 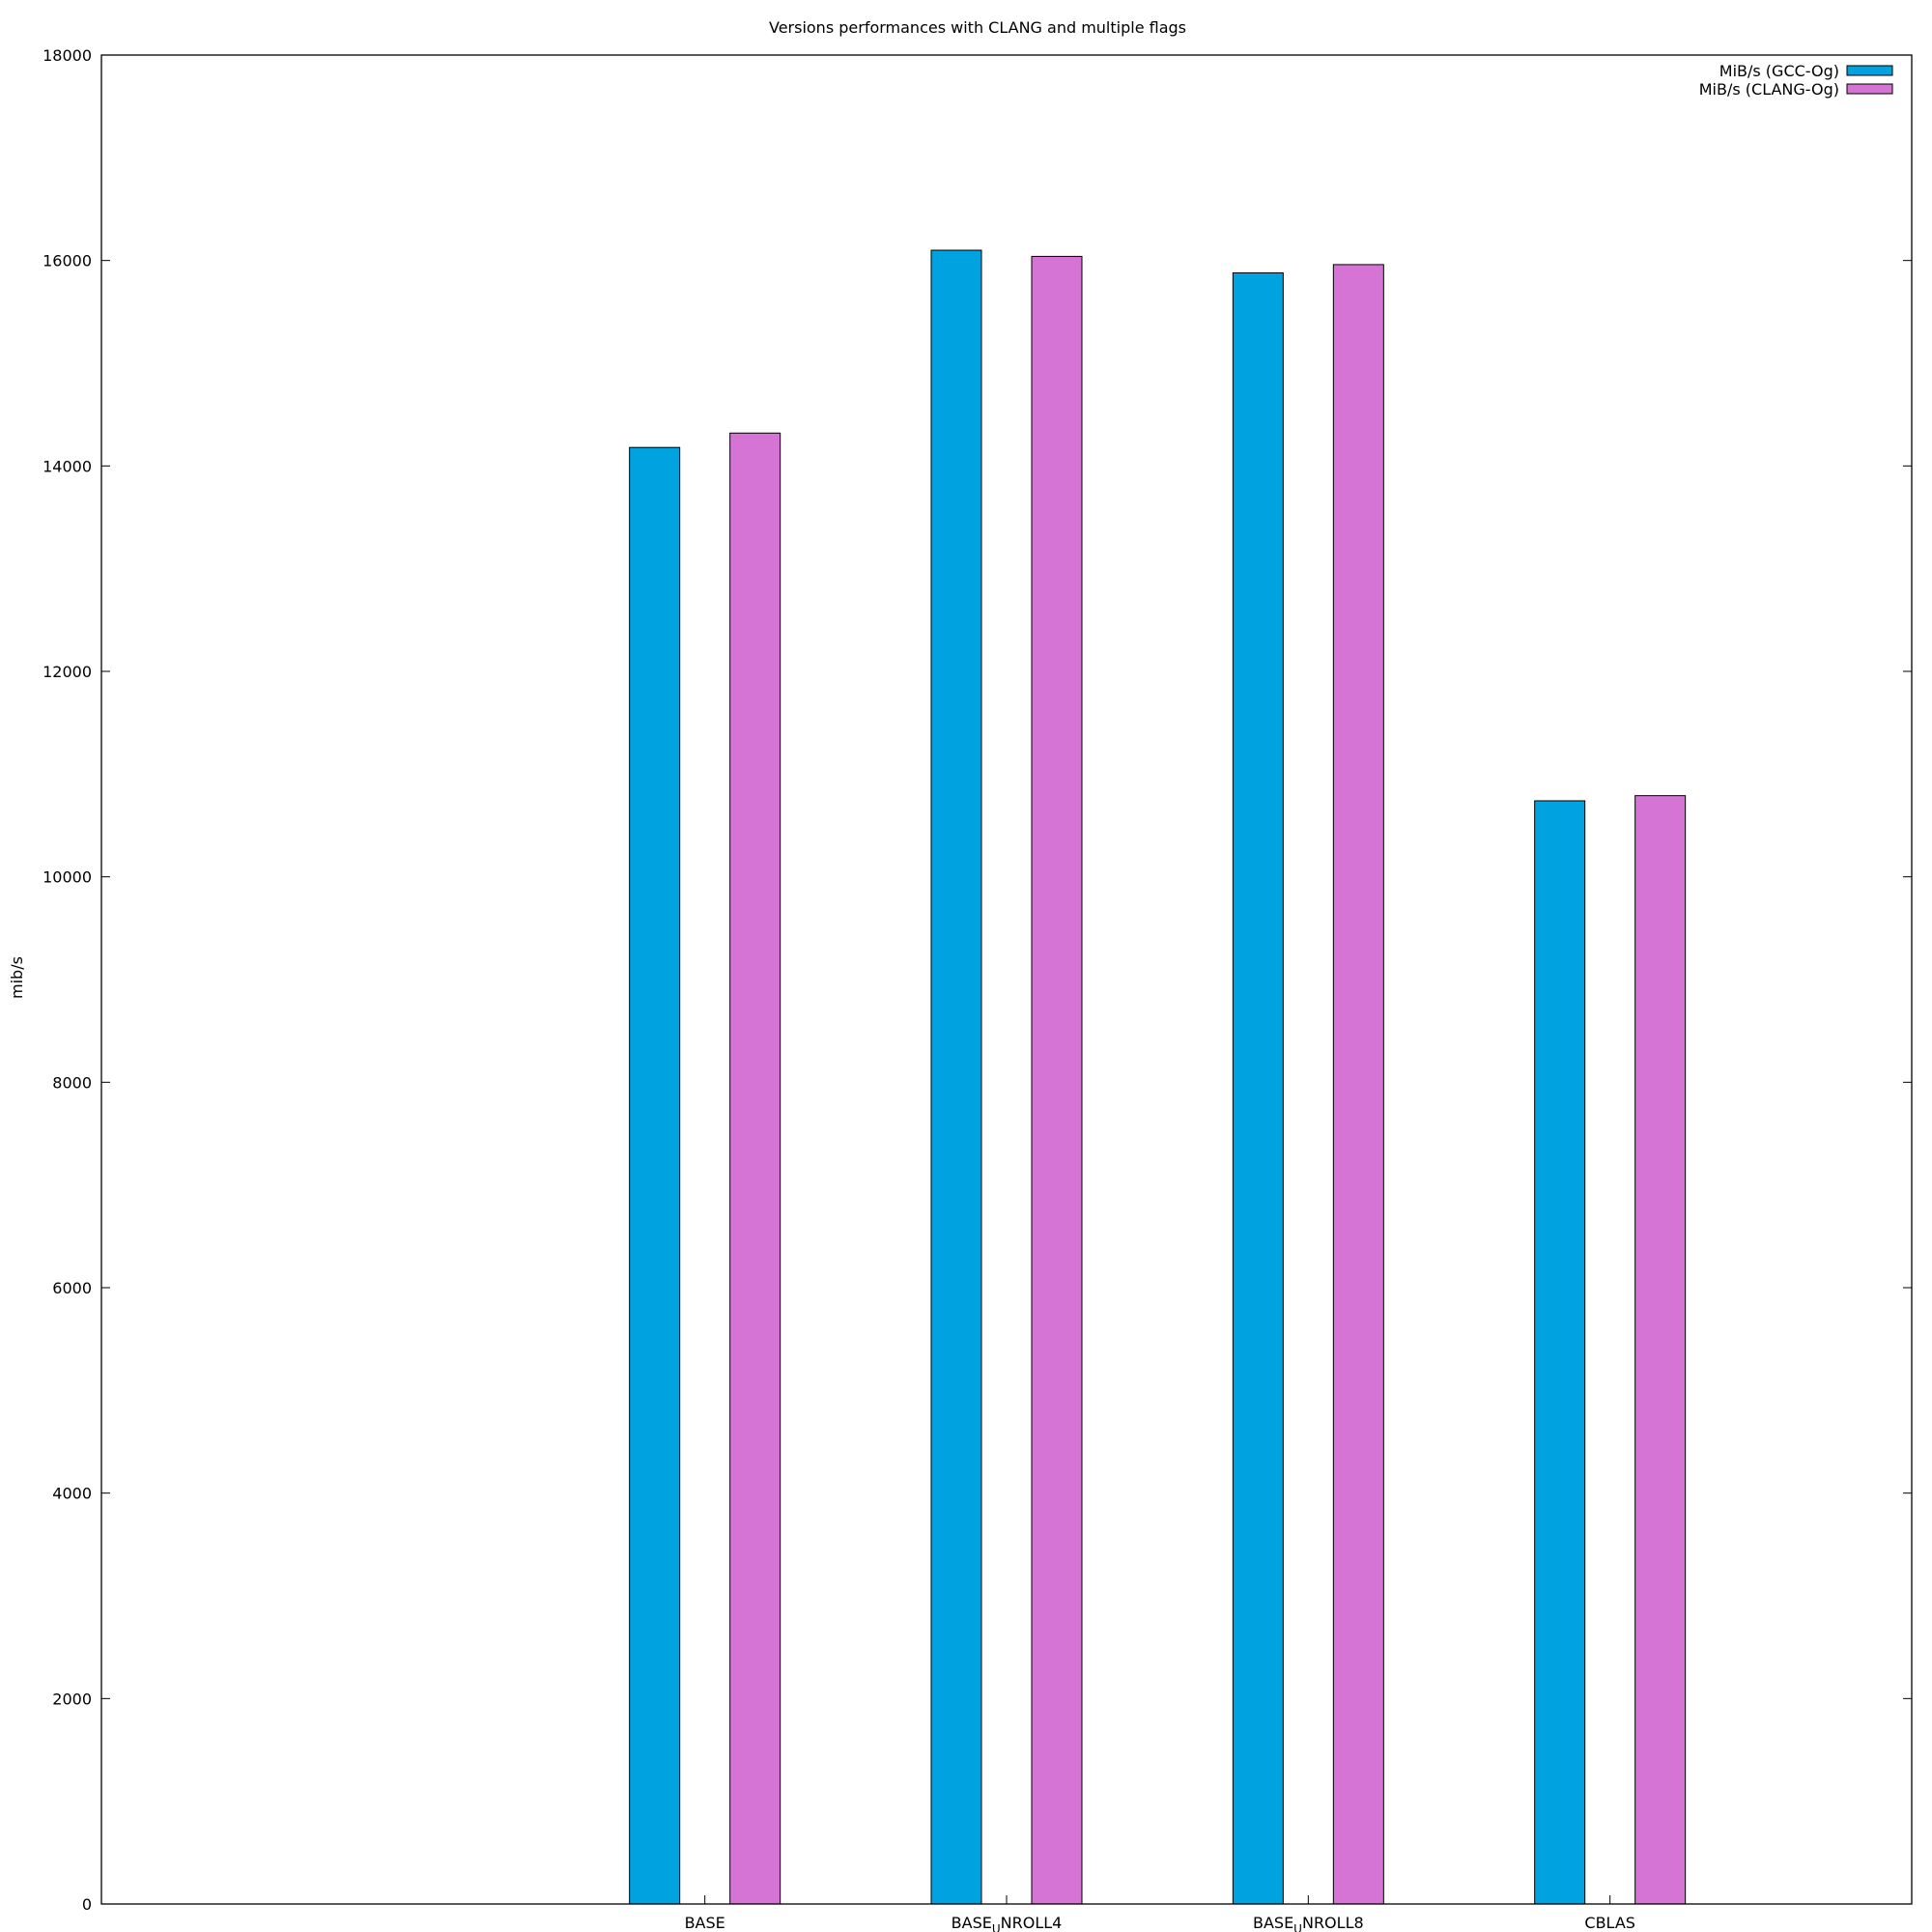 What do you see at coordinates (705, 1923) in the screenshot?
I see `x-tick-label: BASE` at bounding box center [705, 1923].